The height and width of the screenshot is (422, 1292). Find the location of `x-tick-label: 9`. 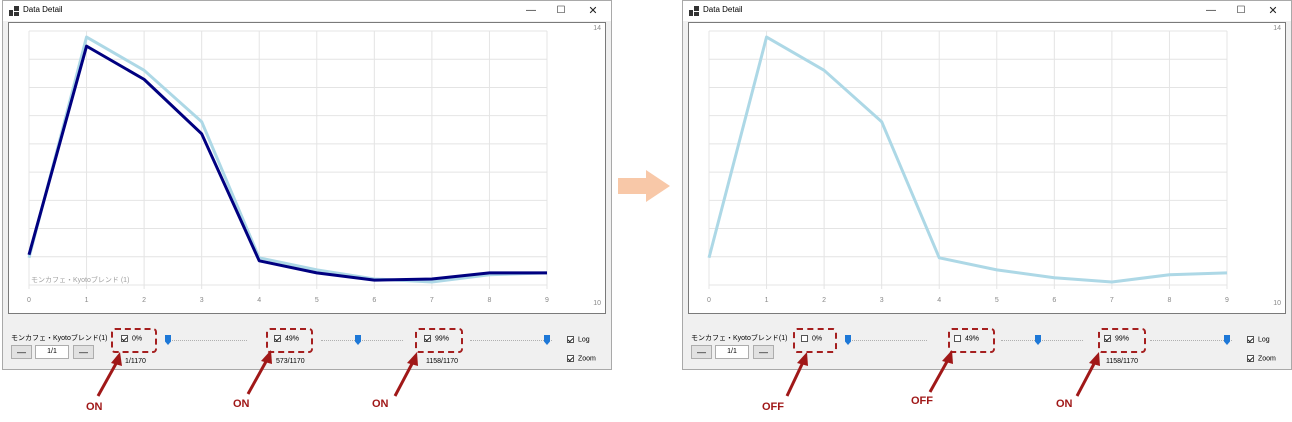

x-tick-label: 9 is located at coordinates (547, 300).